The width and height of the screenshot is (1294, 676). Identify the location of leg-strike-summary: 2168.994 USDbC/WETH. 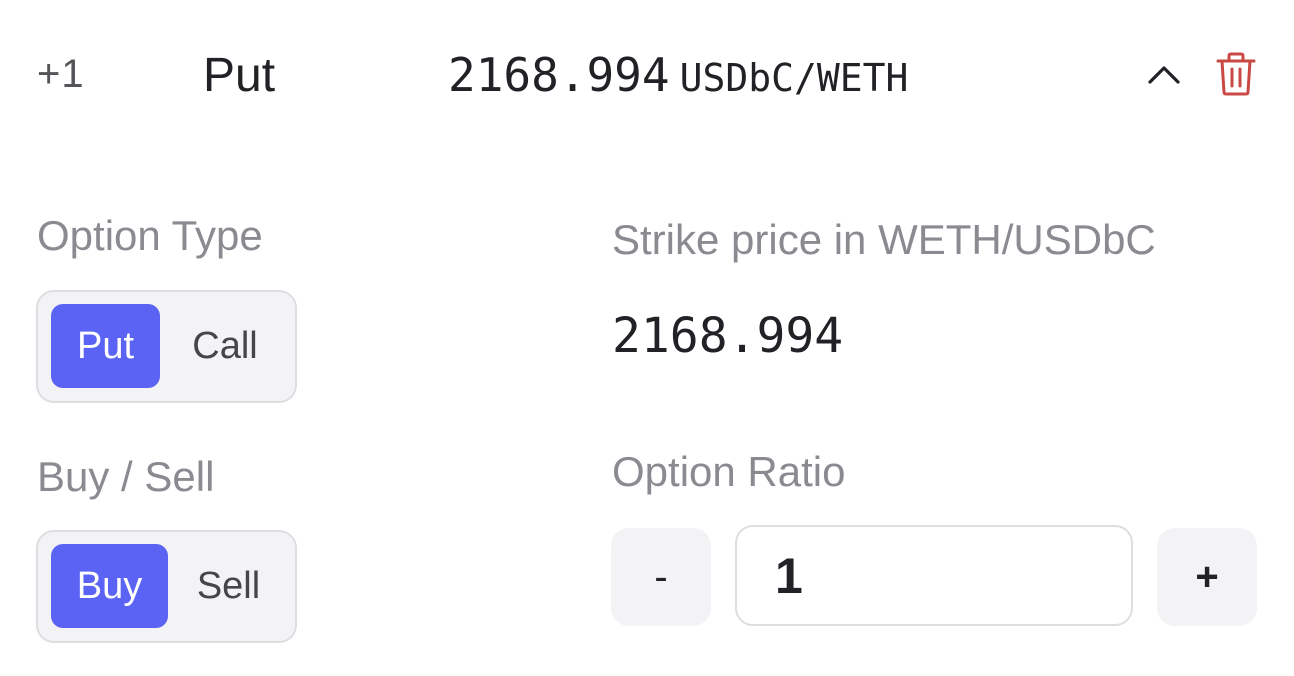
(678, 75).